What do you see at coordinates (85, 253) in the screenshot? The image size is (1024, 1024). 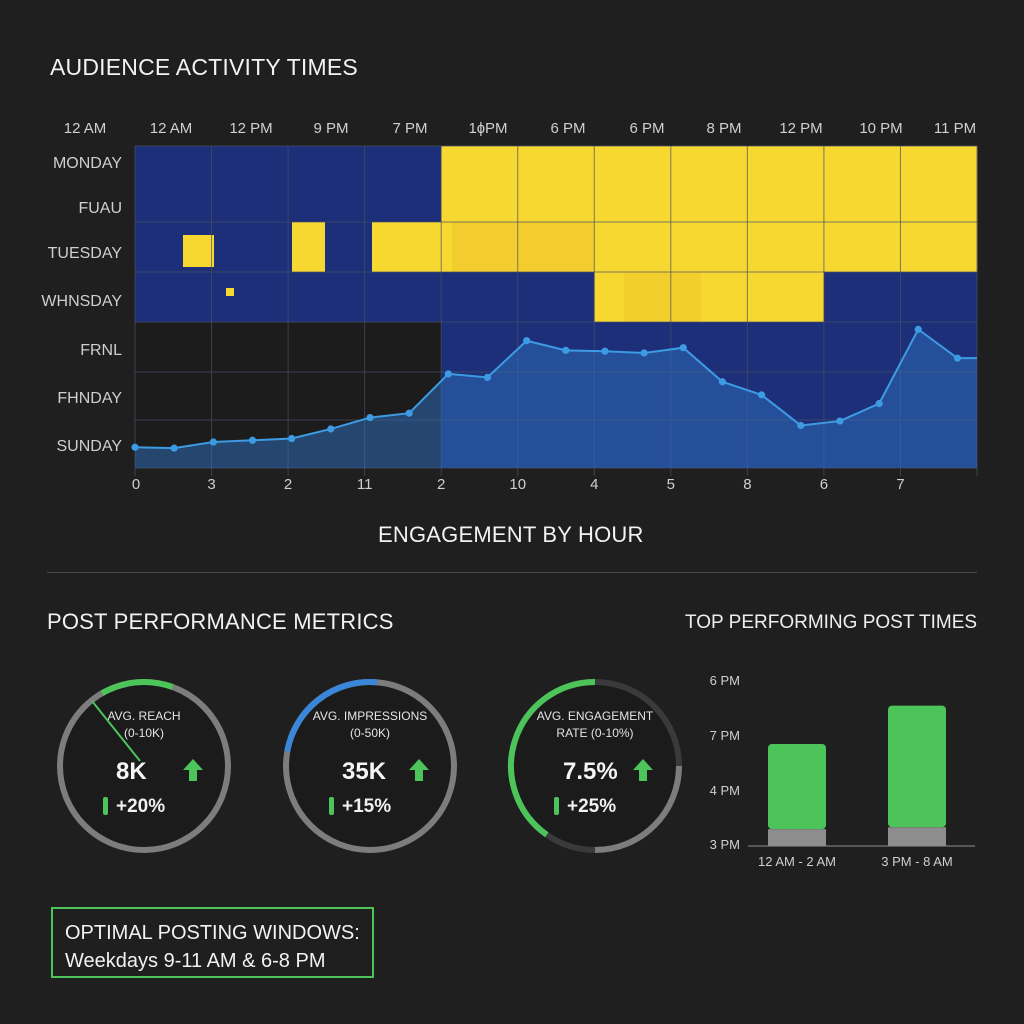 I see `day-label: TUESDAY` at bounding box center [85, 253].